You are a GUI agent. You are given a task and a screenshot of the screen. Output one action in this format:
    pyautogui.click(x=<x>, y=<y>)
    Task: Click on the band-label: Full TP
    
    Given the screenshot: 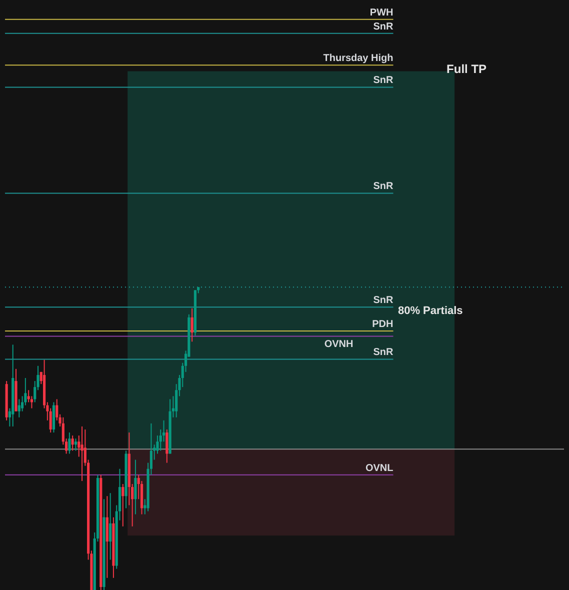 What is the action you would take?
    pyautogui.click(x=466, y=69)
    